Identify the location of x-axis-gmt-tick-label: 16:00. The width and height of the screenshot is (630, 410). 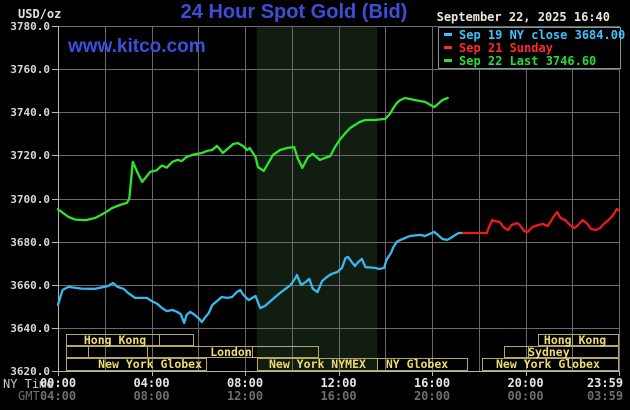
(338, 396).